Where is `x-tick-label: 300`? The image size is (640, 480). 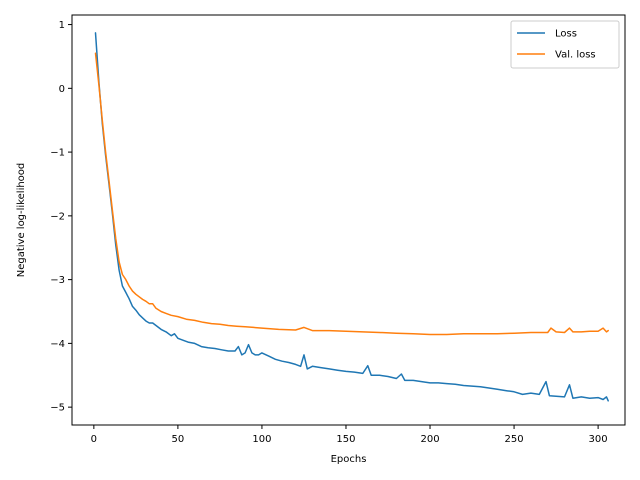 x-tick-label: 300 is located at coordinates (598, 439).